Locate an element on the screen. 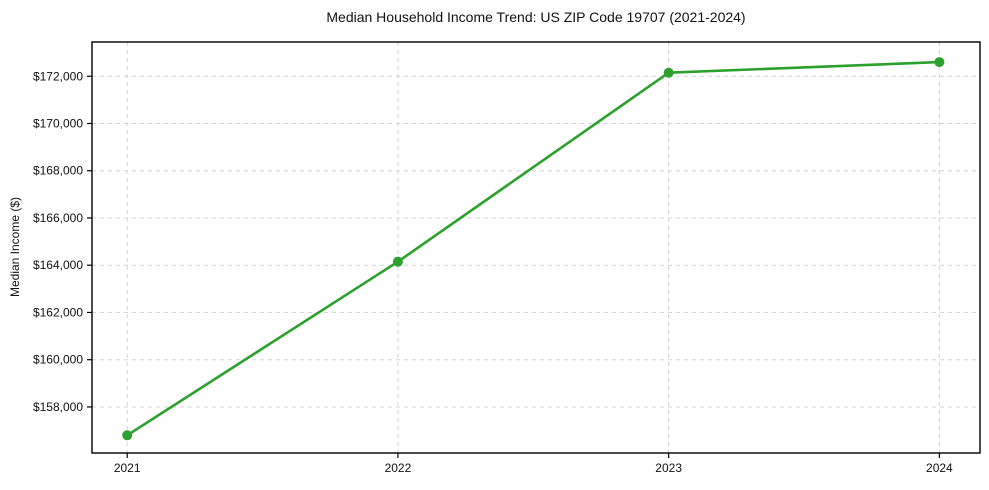  y-tick-label: $164,000 is located at coordinates (58, 265).